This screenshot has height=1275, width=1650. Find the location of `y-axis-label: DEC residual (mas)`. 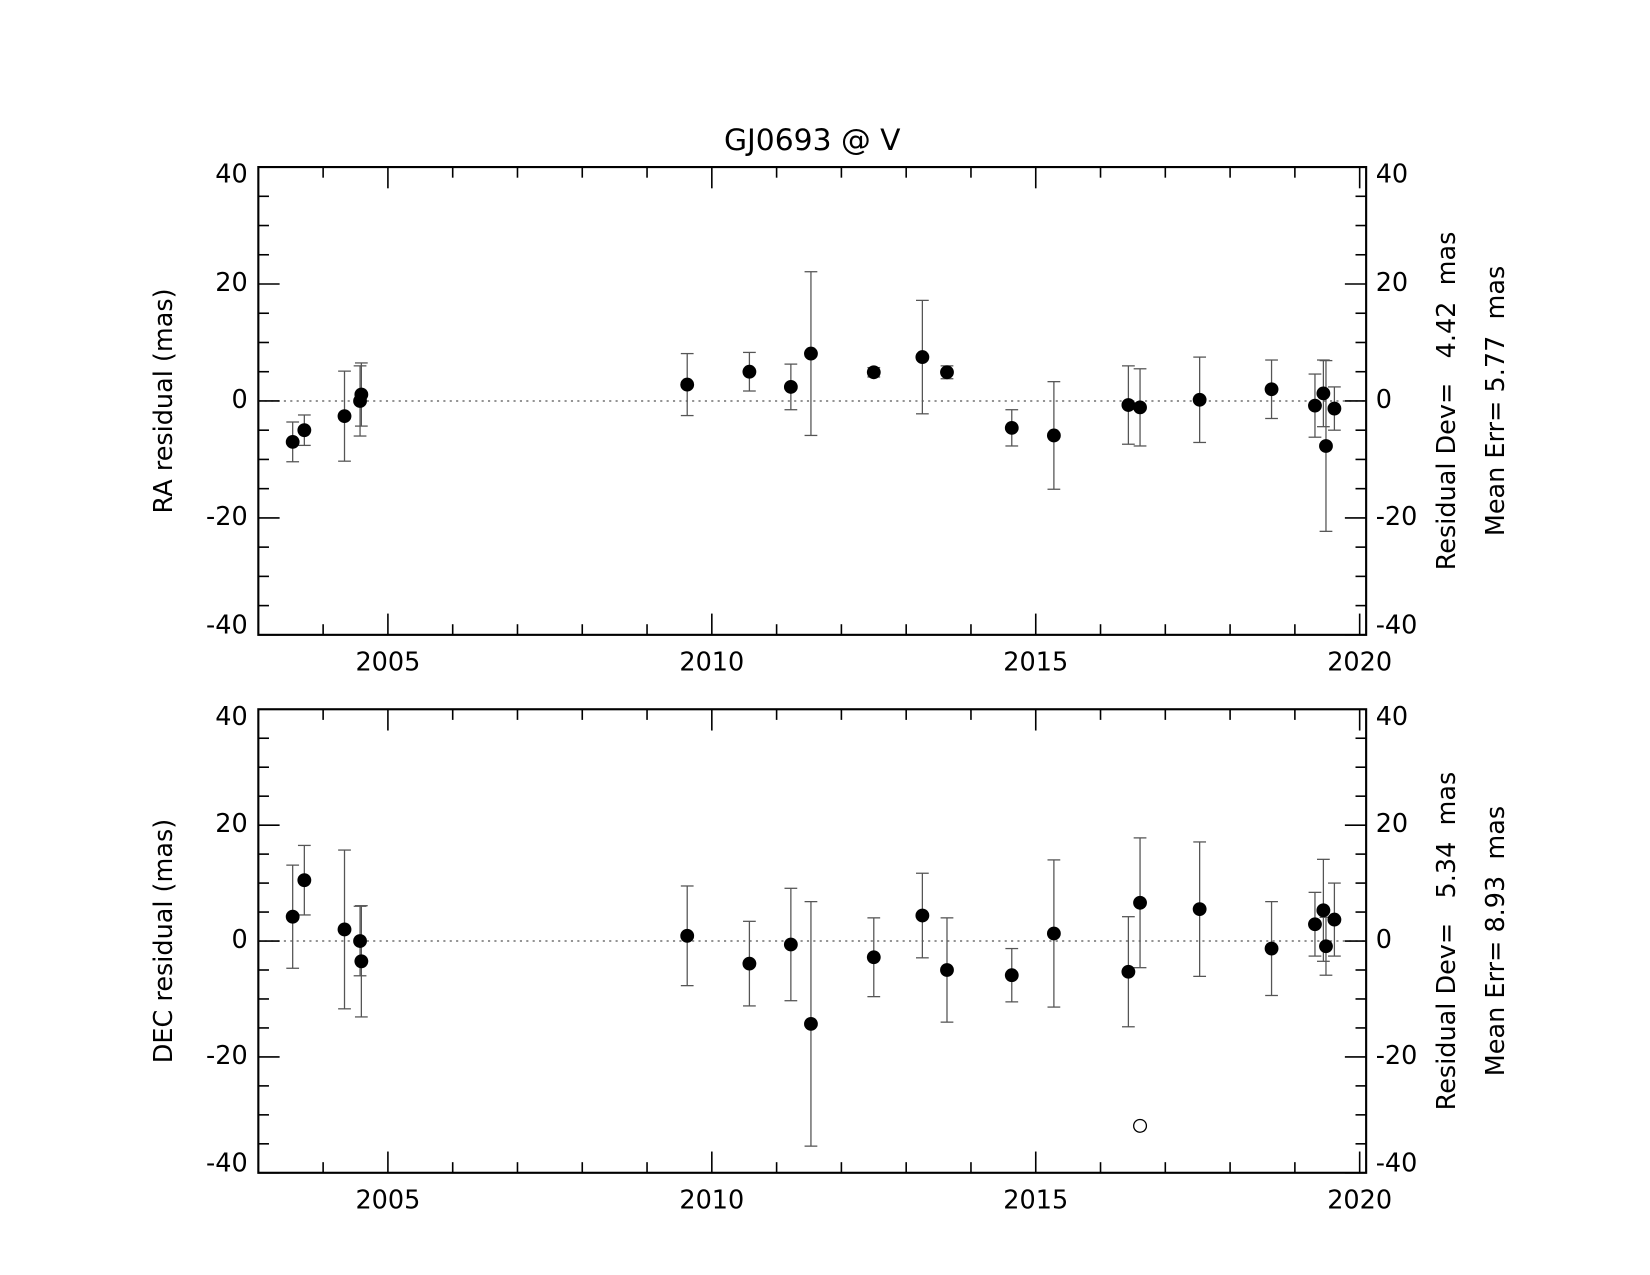

y-axis-label: DEC residual (mas) is located at coordinates (164, 941).